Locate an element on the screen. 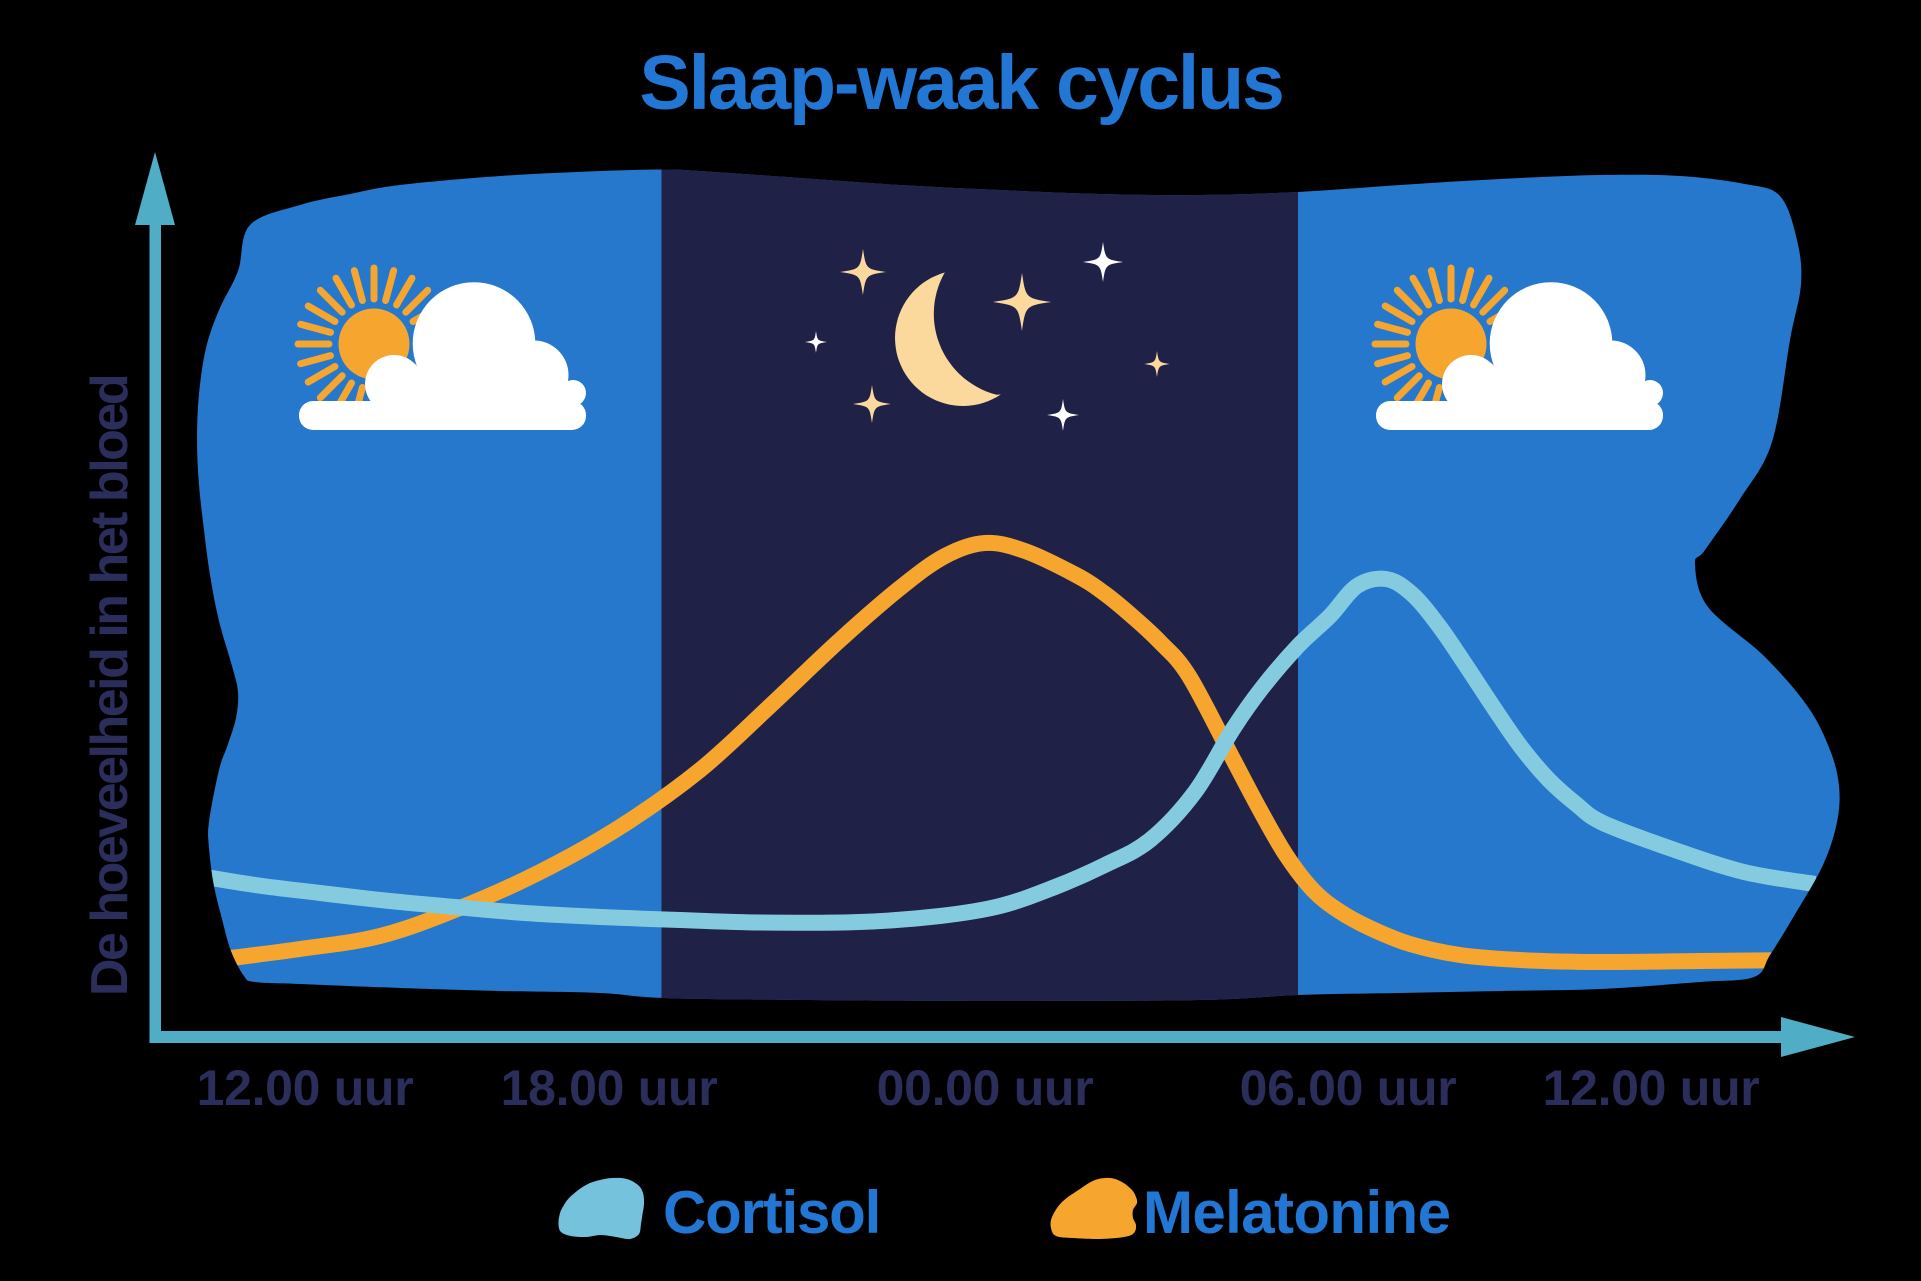 This screenshot has width=1921, height=1281. svg-text: 06.00 uur is located at coordinates (1348, 1088).